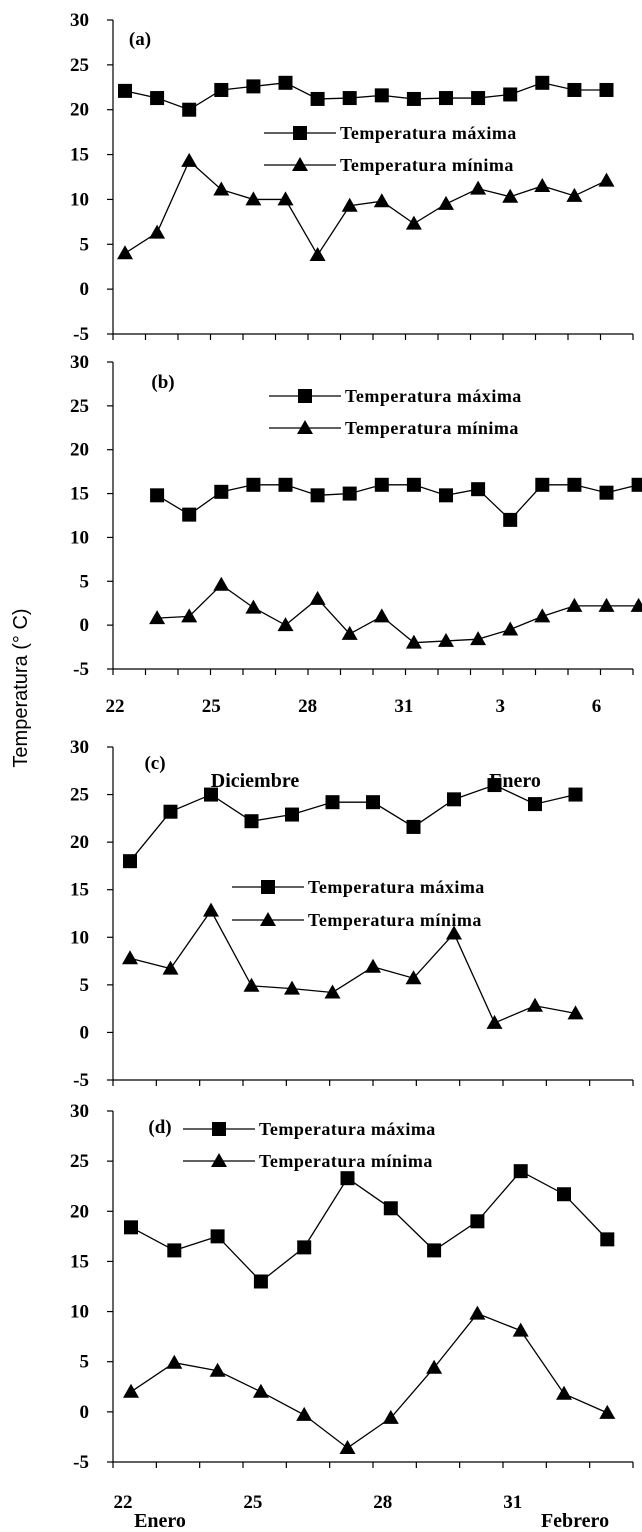  I want to click on y-tick-label: 15, so click(79, 1261).